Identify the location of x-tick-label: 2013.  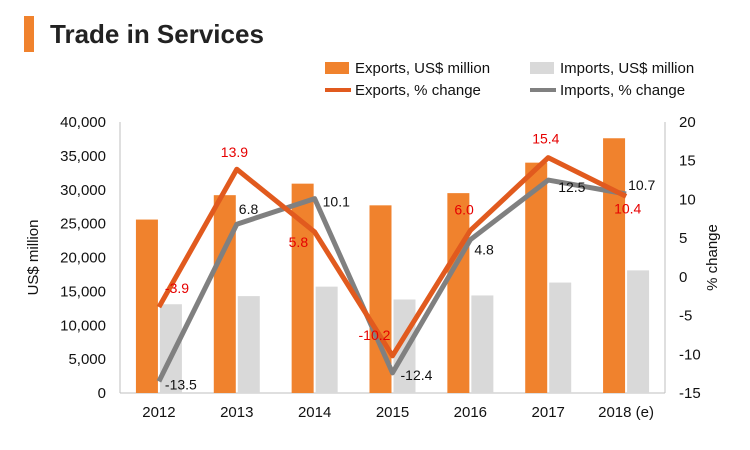
(236, 412).